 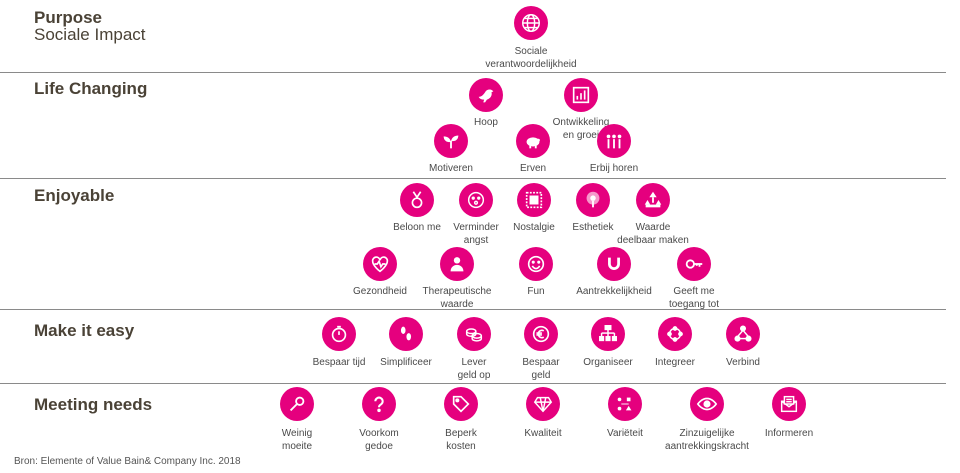 What do you see at coordinates (457, 298) in the screenshot?
I see `label-therapeutische-waarde: Therapeutische waarde` at bounding box center [457, 298].